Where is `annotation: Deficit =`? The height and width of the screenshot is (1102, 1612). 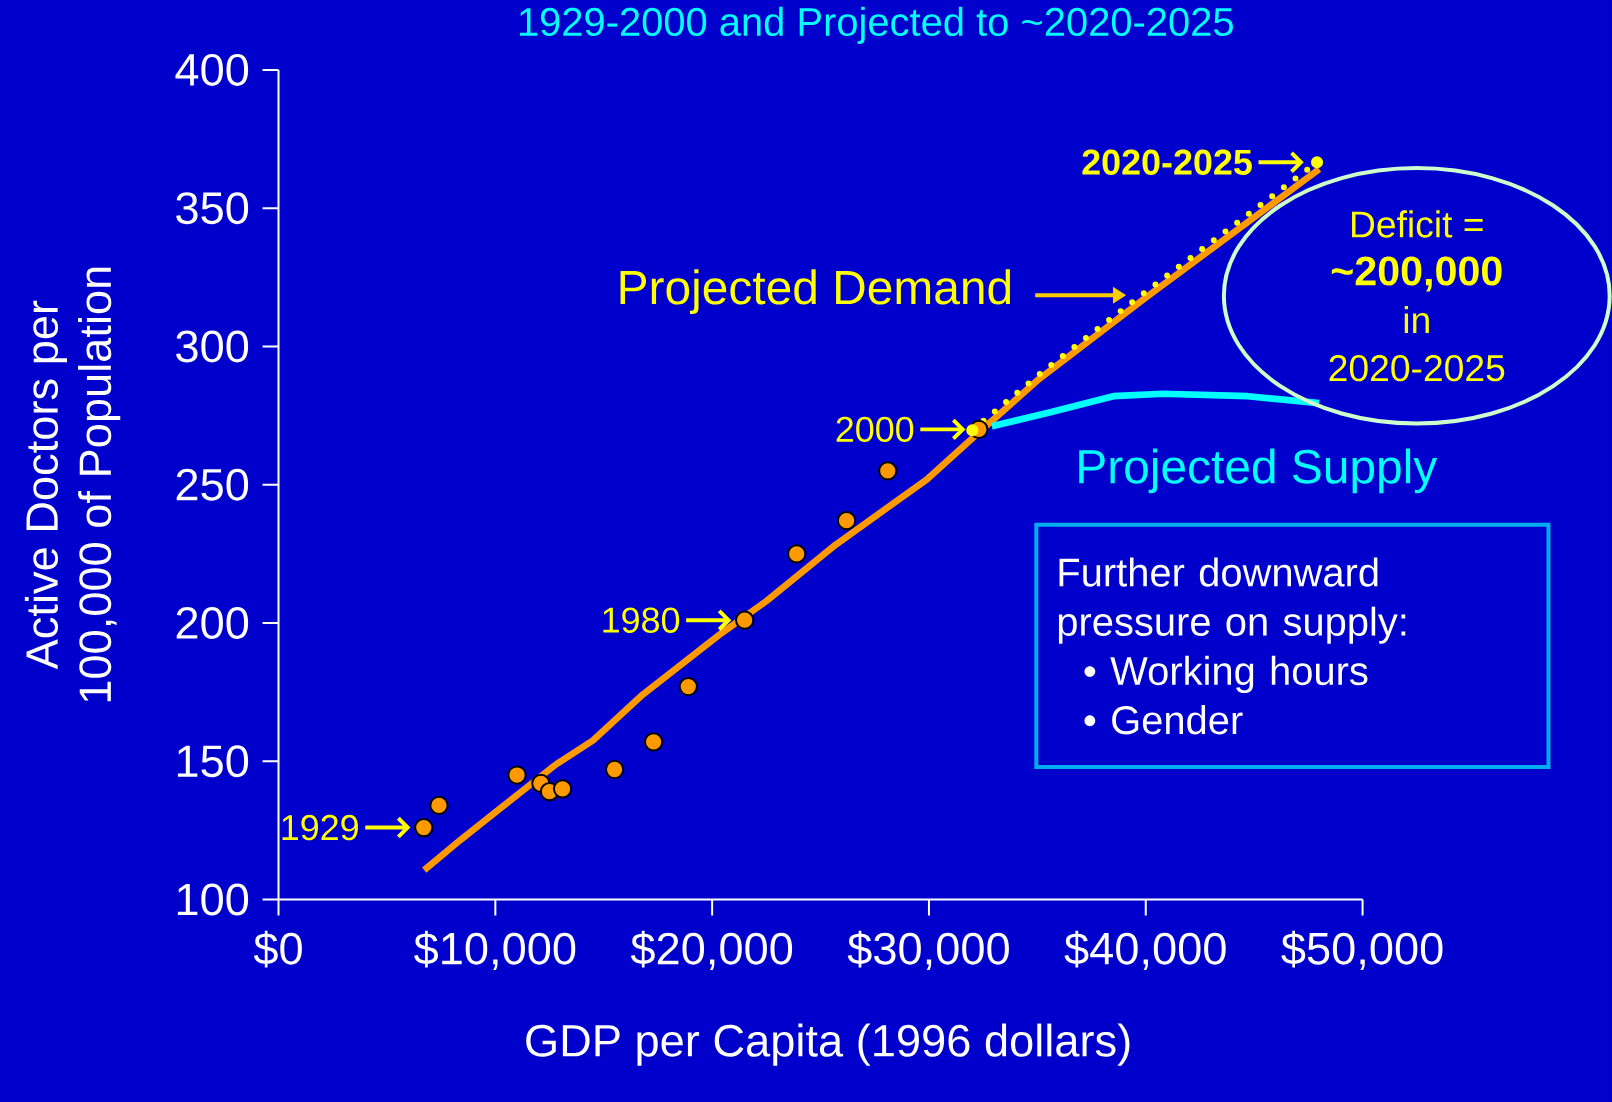
annotation: Deficit = is located at coordinates (1417, 224).